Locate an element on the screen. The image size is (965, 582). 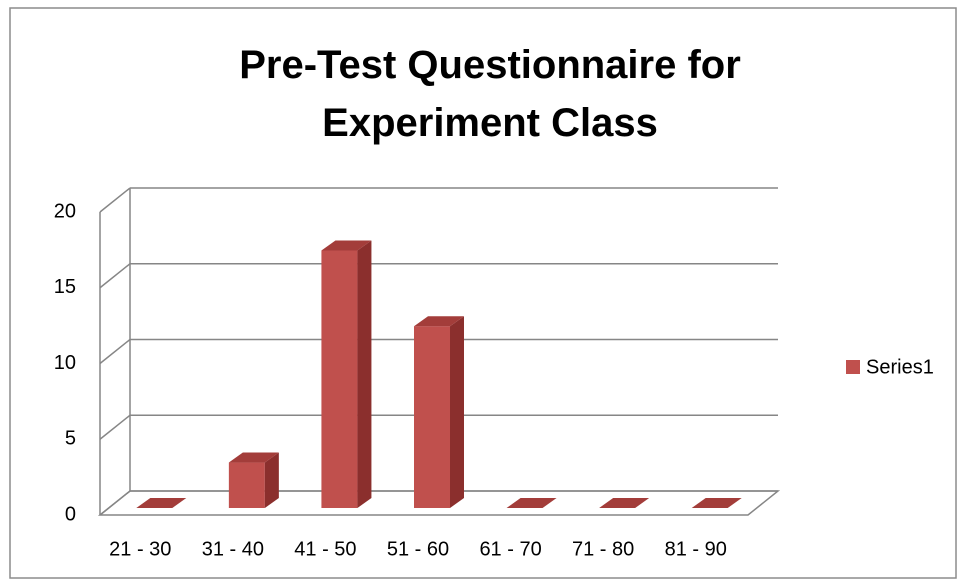
x-tick-label: 71 - 80 is located at coordinates (603, 549).